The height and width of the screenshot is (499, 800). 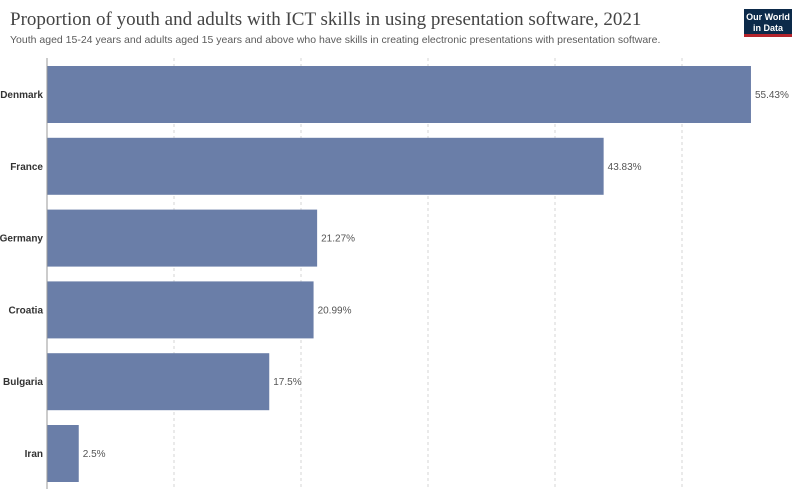 What do you see at coordinates (768, 17) in the screenshot?
I see `logo-line-1: Our World` at bounding box center [768, 17].